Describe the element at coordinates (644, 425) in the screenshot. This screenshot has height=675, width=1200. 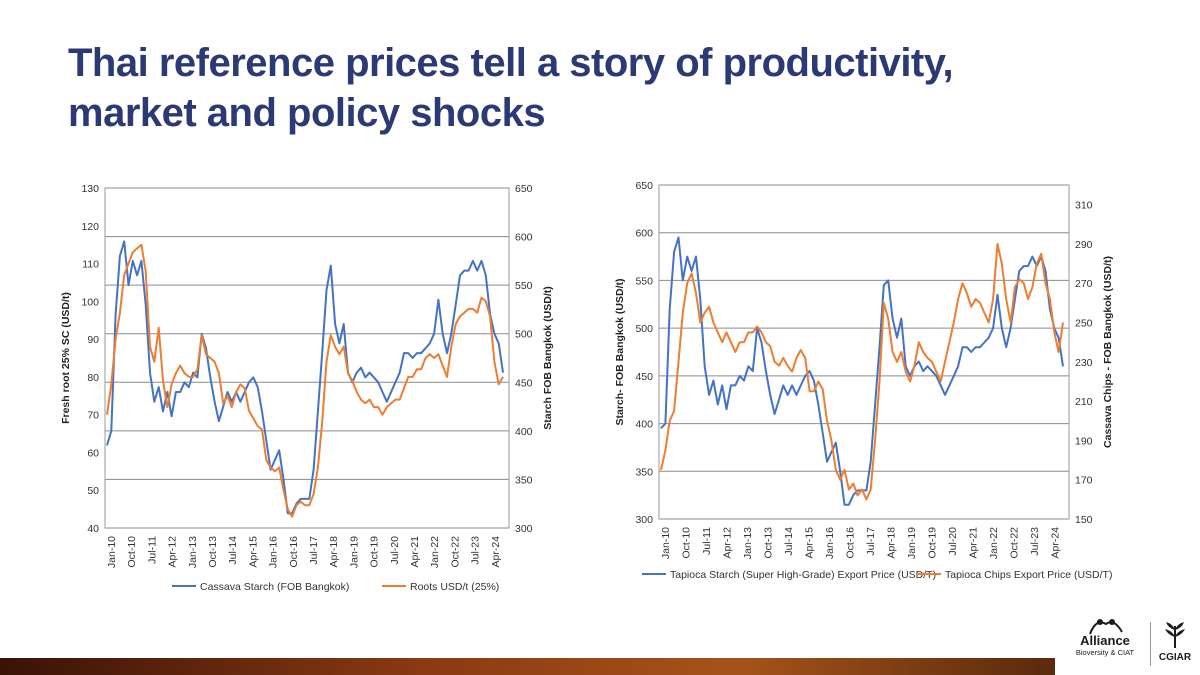
I see `y-left-tick-label: 400` at that location.